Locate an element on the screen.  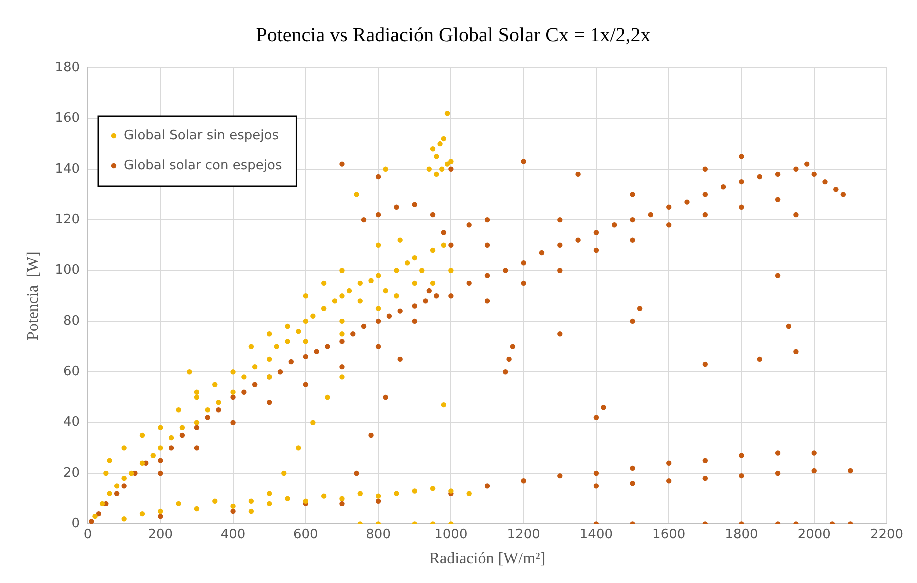
x-axis-title: Radiación [W/m²] is located at coordinates (487, 559).